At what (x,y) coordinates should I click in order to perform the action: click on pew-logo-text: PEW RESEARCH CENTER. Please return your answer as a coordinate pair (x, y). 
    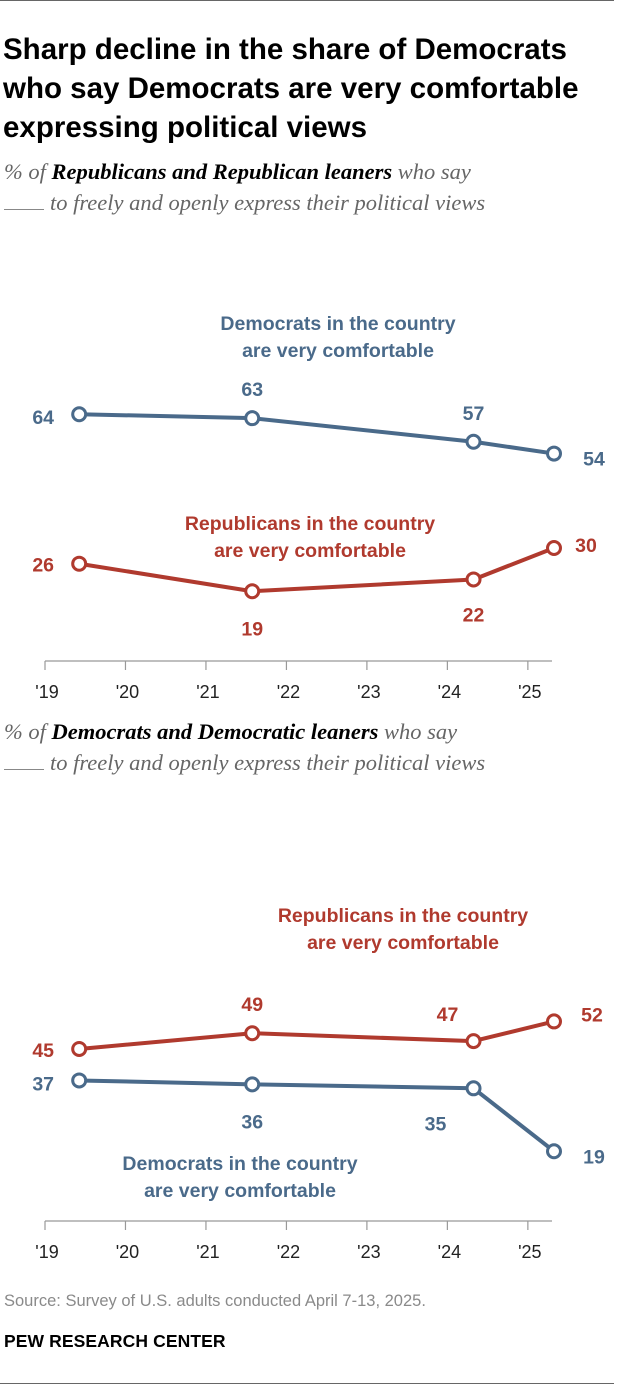
    Looking at the image, I should click on (115, 1341).